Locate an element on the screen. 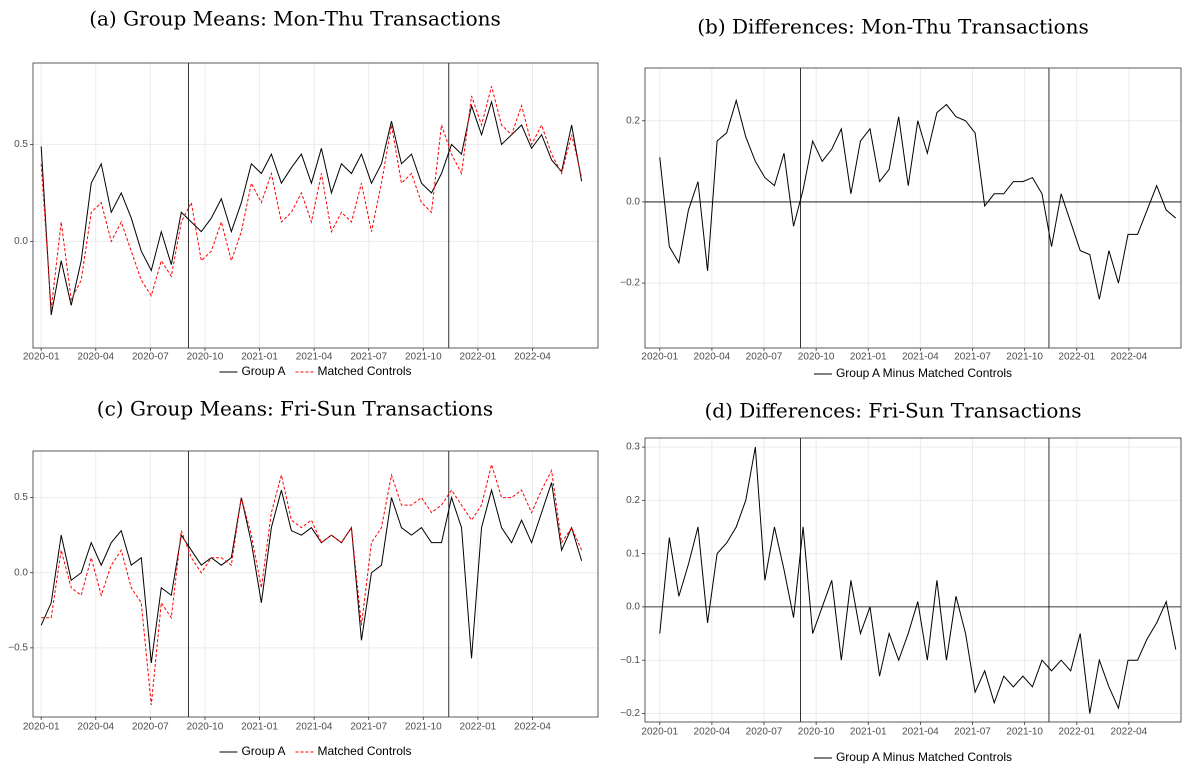 Image resolution: width=1183 pixels, height=770 pixels. panel-title: (b) Differences: Mon-Thu Transactions is located at coordinates (893, 27).